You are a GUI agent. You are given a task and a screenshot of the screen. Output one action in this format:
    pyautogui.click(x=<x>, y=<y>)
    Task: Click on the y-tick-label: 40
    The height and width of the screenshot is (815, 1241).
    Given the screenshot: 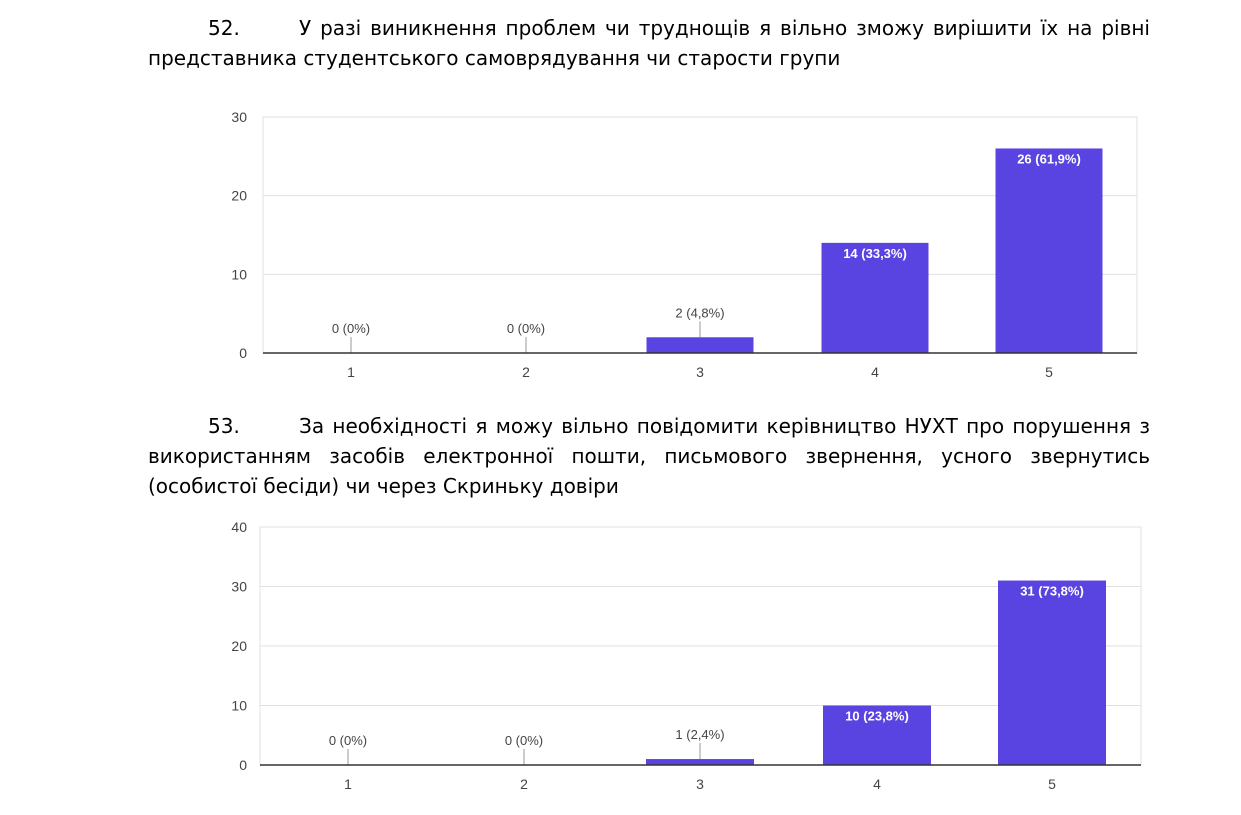 What is the action you would take?
    pyautogui.click(x=239, y=527)
    